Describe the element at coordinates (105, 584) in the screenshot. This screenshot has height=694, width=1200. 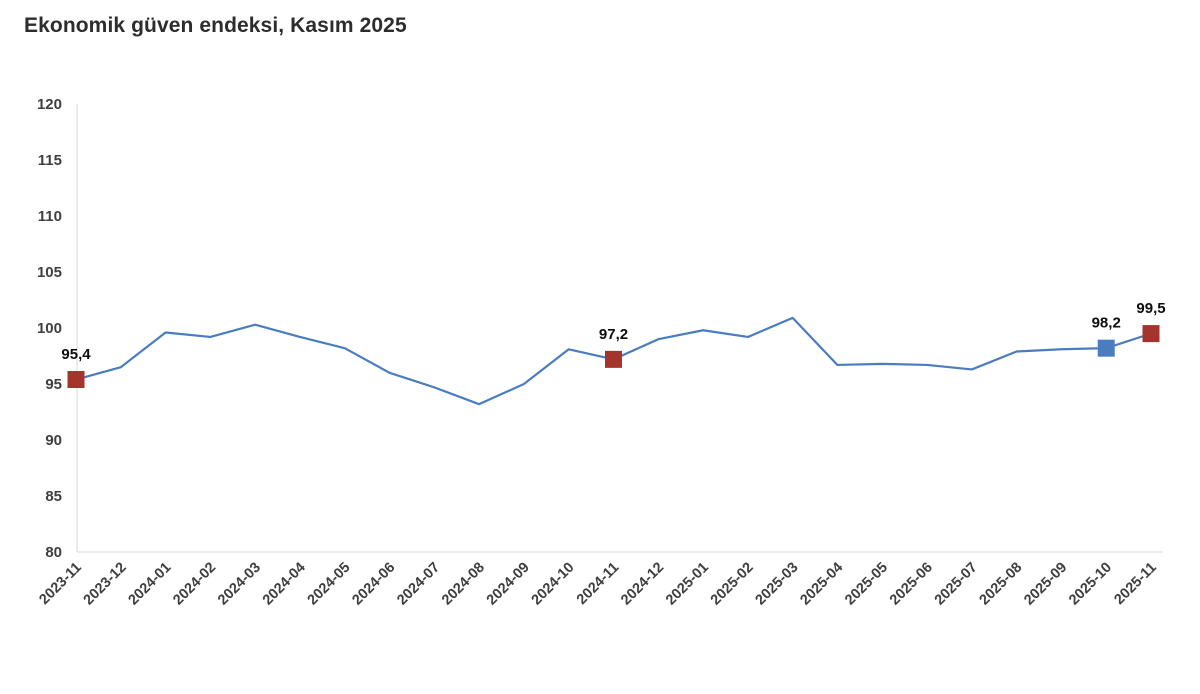
I see `x-tick-label: 2023-12` at that location.